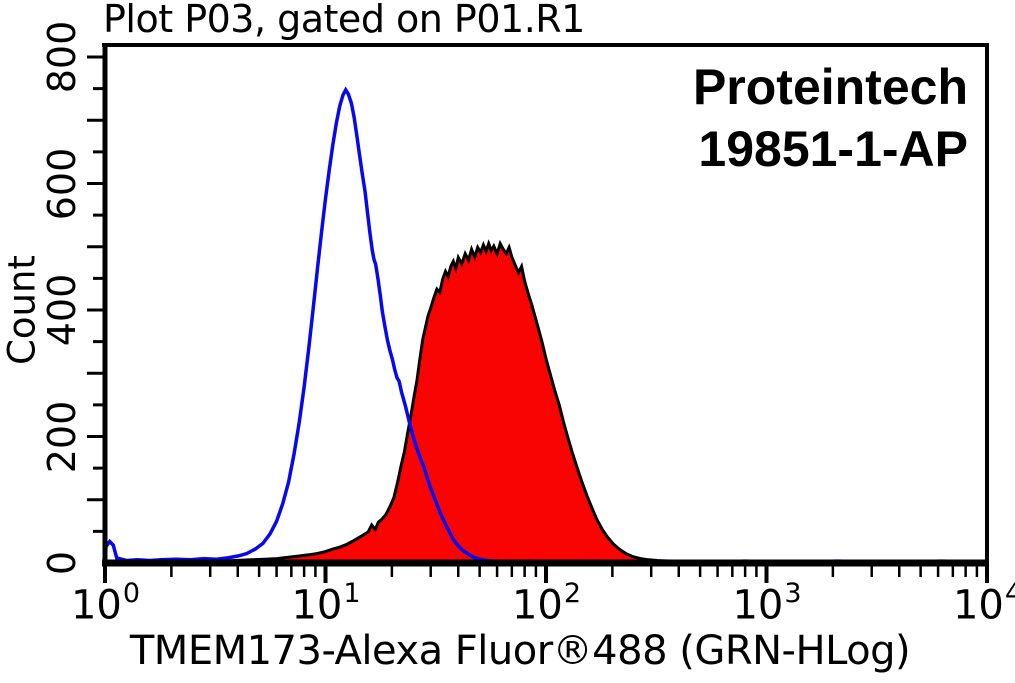 This screenshot has height=683, width=1015. What do you see at coordinates (793, 593) in the screenshot?
I see `x-tick-exponent: 3` at bounding box center [793, 593].